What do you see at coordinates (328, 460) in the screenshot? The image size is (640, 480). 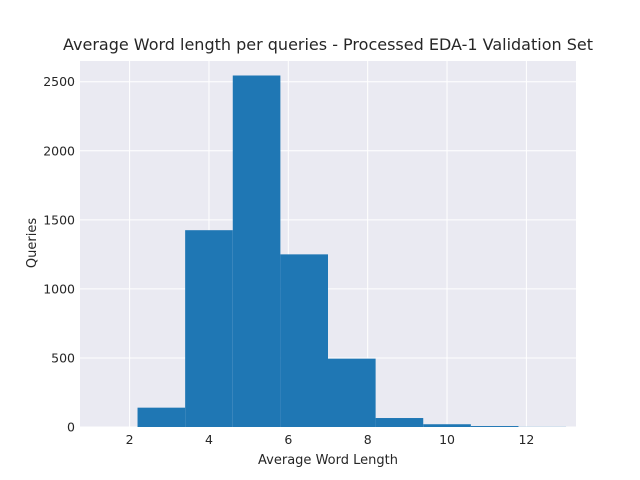 I see `x-axis-label: Average Word Length` at bounding box center [328, 460].